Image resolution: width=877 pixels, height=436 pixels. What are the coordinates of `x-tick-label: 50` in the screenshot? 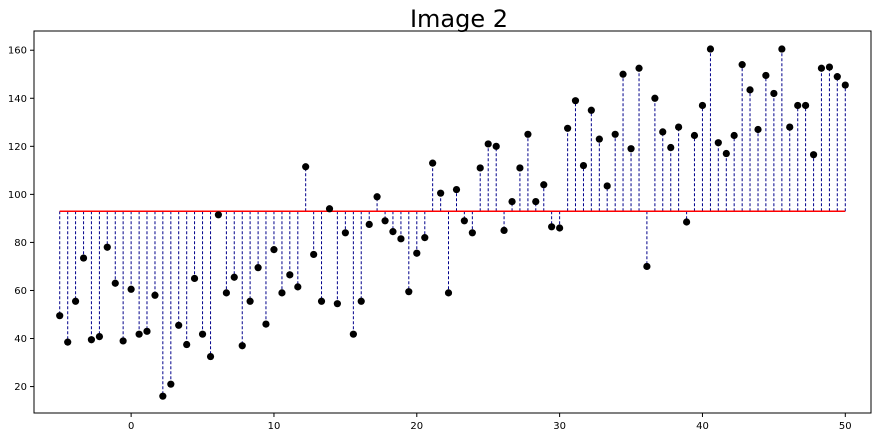 It's located at (845, 426).